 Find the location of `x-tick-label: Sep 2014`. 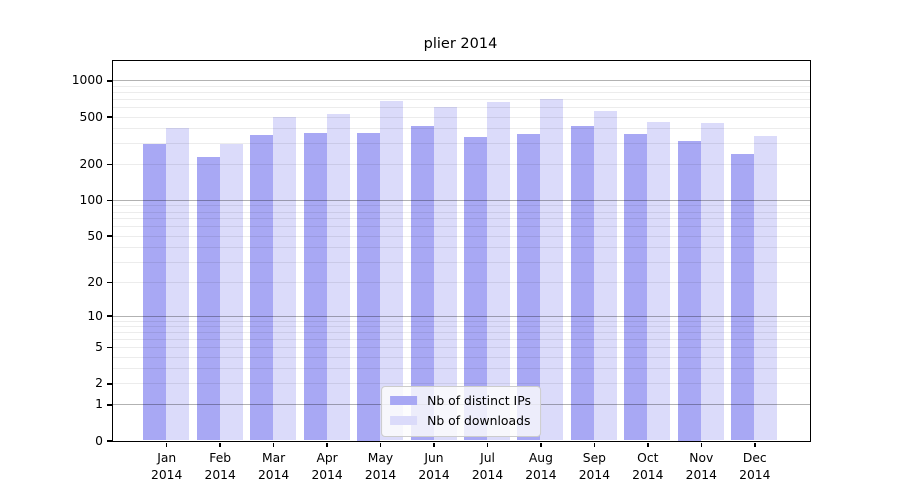

x-tick-label: Sep 2014 is located at coordinates (594, 466).